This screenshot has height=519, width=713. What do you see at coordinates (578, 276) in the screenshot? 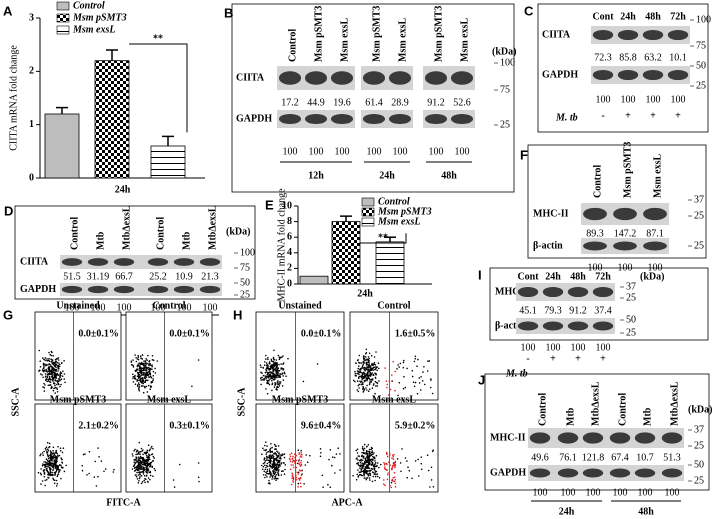
I see `lane-label: 48h` at bounding box center [578, 276].